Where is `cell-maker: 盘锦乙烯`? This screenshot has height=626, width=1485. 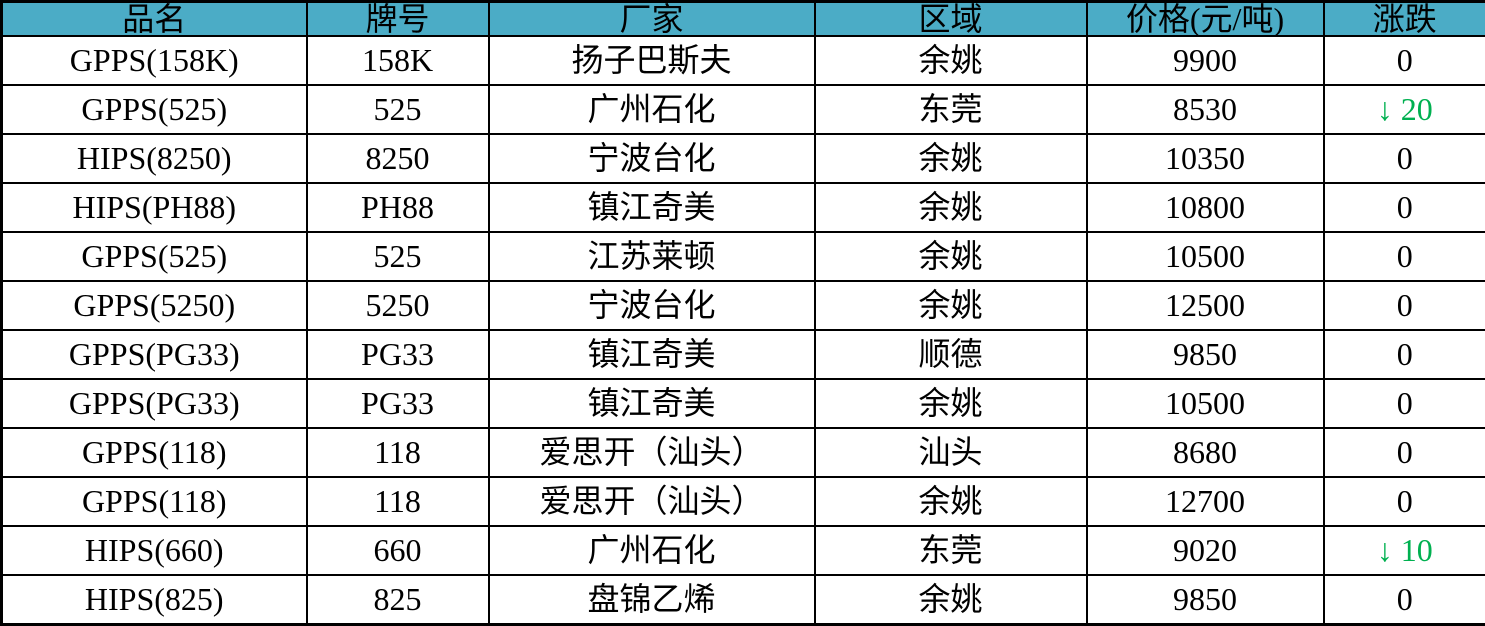 cell-maker: 盘锦乙烯 is located at coordinates (651, 599).